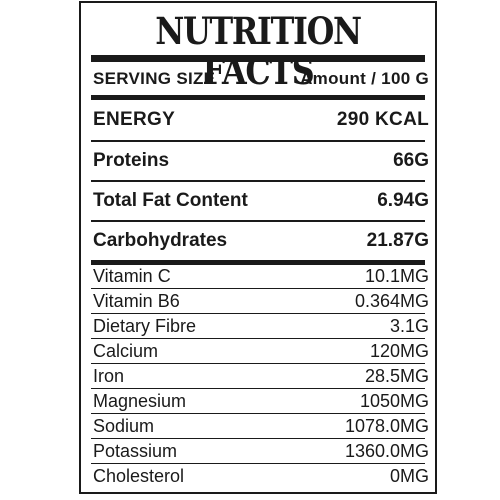 The height and width of the screenshot is (500, 500). I want to click on macro-value: 6.94G, so click(403, 200).